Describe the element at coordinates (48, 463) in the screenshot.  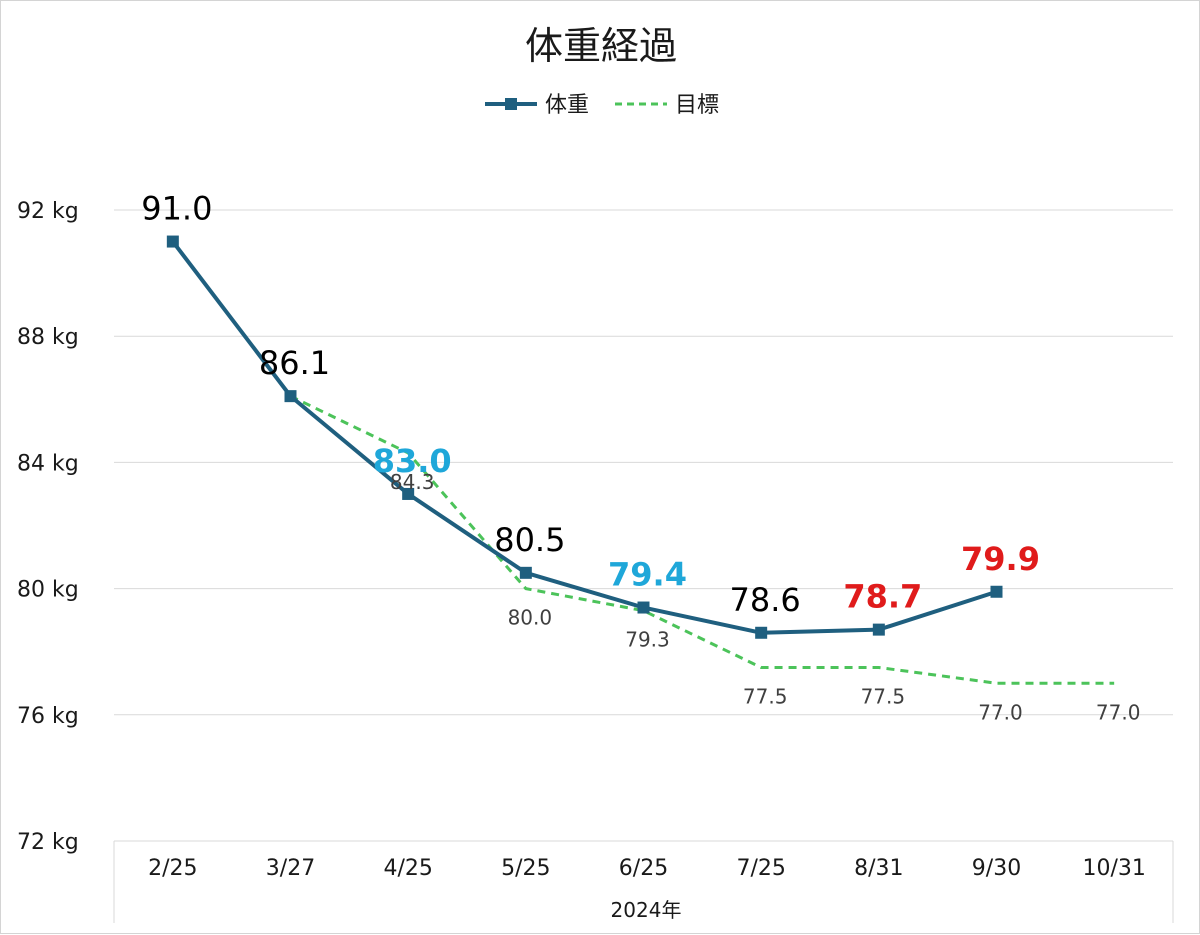
I see `y-tick-label: 84 kg` at that location.